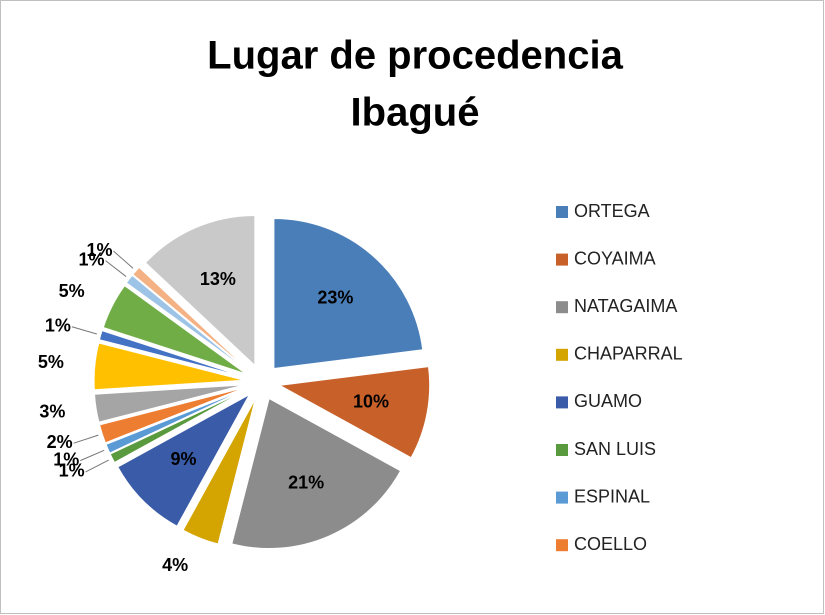 The image size is (825, 615). Describe the element at coordinates (175, 565) in the screenshot. I see `data-label: 4%` at that location.